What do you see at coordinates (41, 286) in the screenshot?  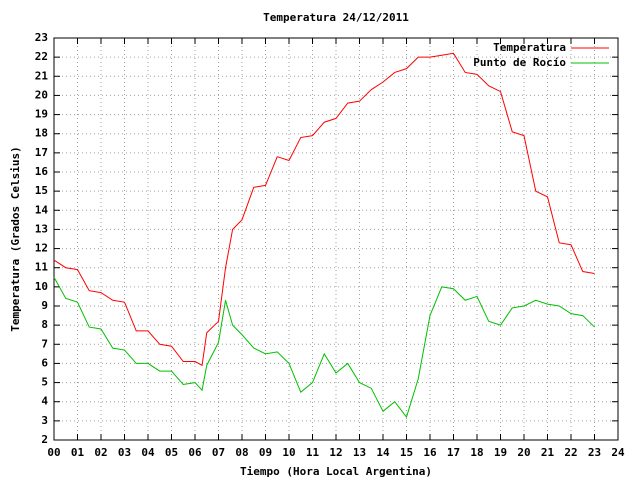 I see `y-tick-label: 10` at bounding box center [41, 286].